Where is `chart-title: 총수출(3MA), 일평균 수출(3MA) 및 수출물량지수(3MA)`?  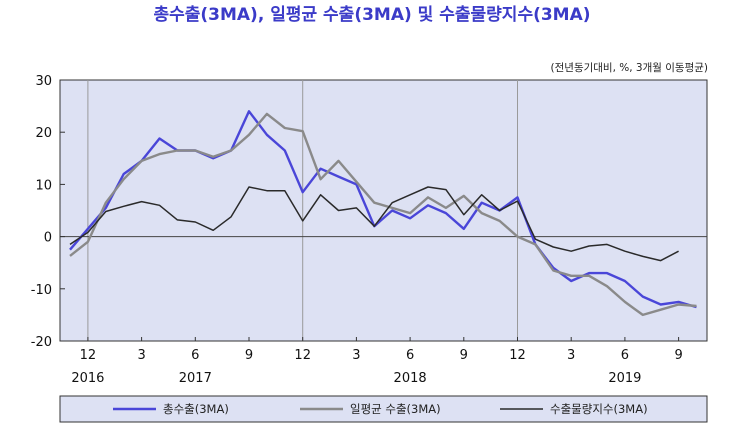 chart-title: 총수출(3MA), 일평균 수출(3MA) 및 수출물량지수(3MA) is located at coordinates (371, 15).